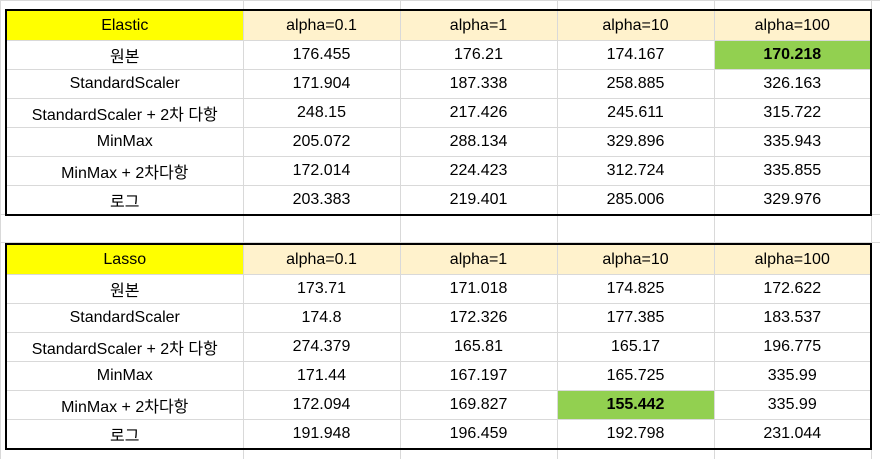 This screenshot has width=880, height=459. What do you see at coordinates (322, 434) in the screenshot?
I see `value-cell: 191.948` at bounding box center [322, 434].